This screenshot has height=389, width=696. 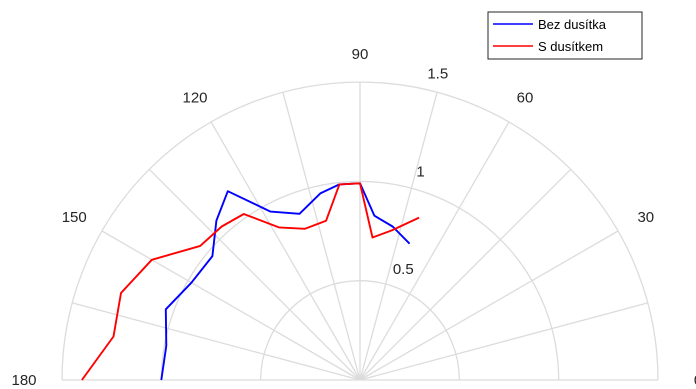 What do you see at coordinates (360, 54) in the screenshot?
I see `angular-tick-label: 90` at bounding box center [360, 54].